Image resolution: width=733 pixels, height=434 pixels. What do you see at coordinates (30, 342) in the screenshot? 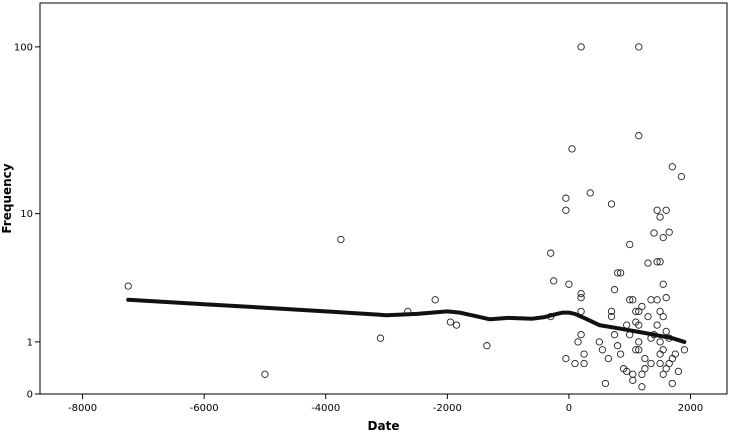
I see `y-tick-label: 1` at bounding box center [30, 342].